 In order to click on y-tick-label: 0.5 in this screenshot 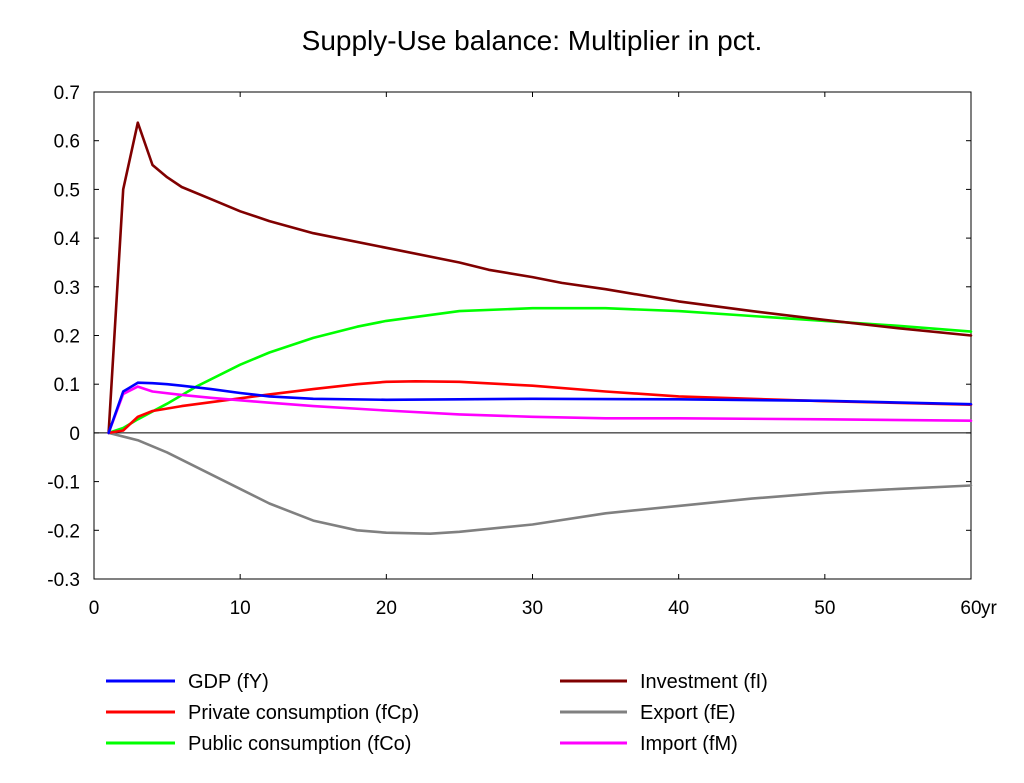, I will do `click(67, 190)`.